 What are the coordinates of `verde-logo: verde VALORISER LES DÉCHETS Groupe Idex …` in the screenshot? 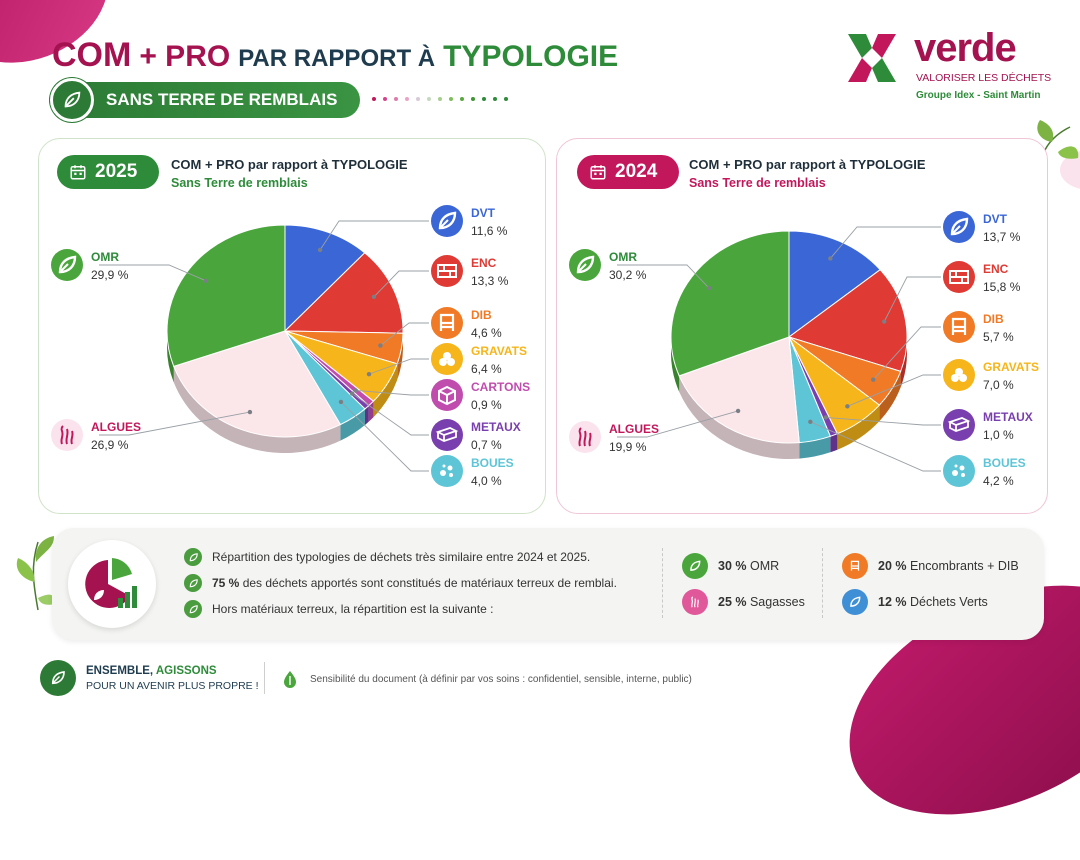 It's located at (942, 68).